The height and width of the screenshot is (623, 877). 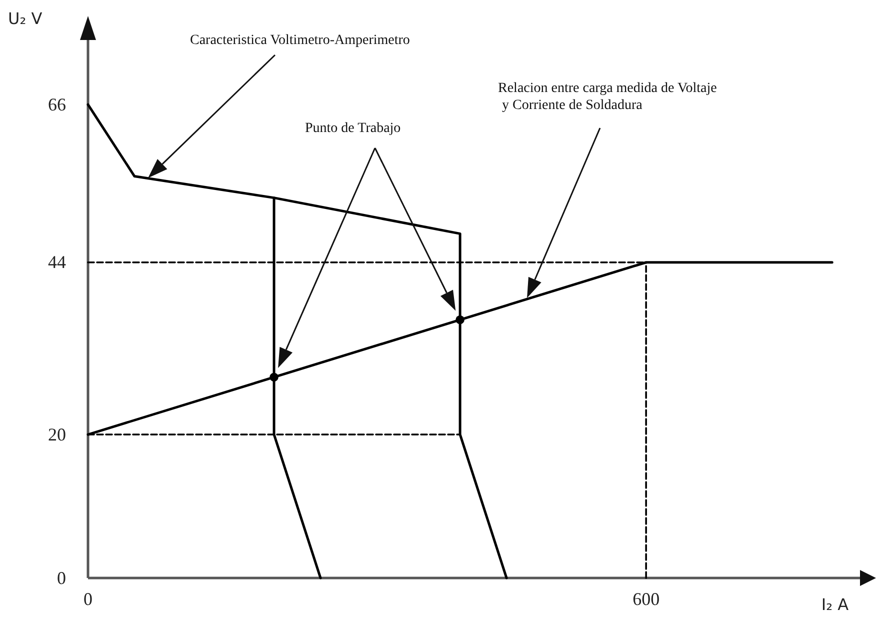 What do you see at coordinates (300, 40) in the screenshot?
I see `annotation: Caracteristica Voltimetro-Amperimetro` at bounding box center [300, 40].